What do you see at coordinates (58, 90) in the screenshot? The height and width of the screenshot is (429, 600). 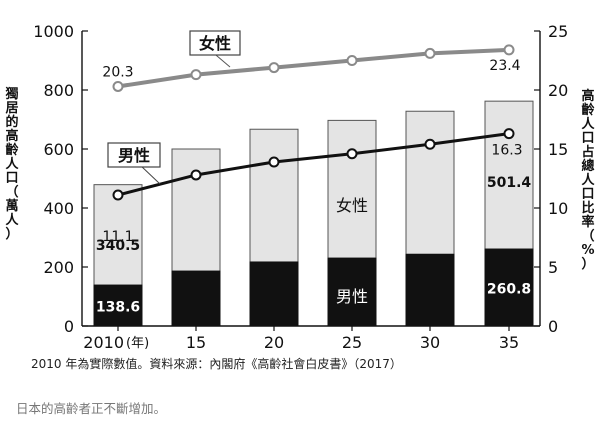 I see `left-tick-label: 800` at bounding box center [58, 90].